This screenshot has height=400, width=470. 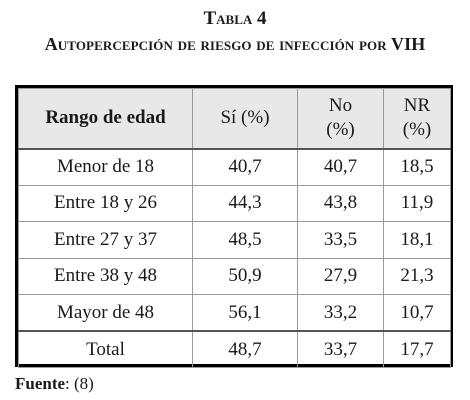 I want to click on header-no-pct: No (%), so click(x=340, y=119).